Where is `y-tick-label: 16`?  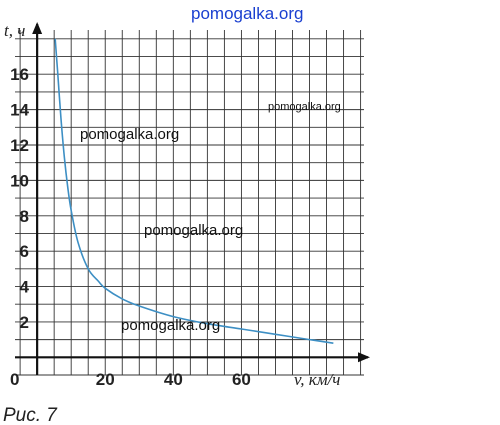
y-tick-label: 16 is located at coordinates (19, 74).